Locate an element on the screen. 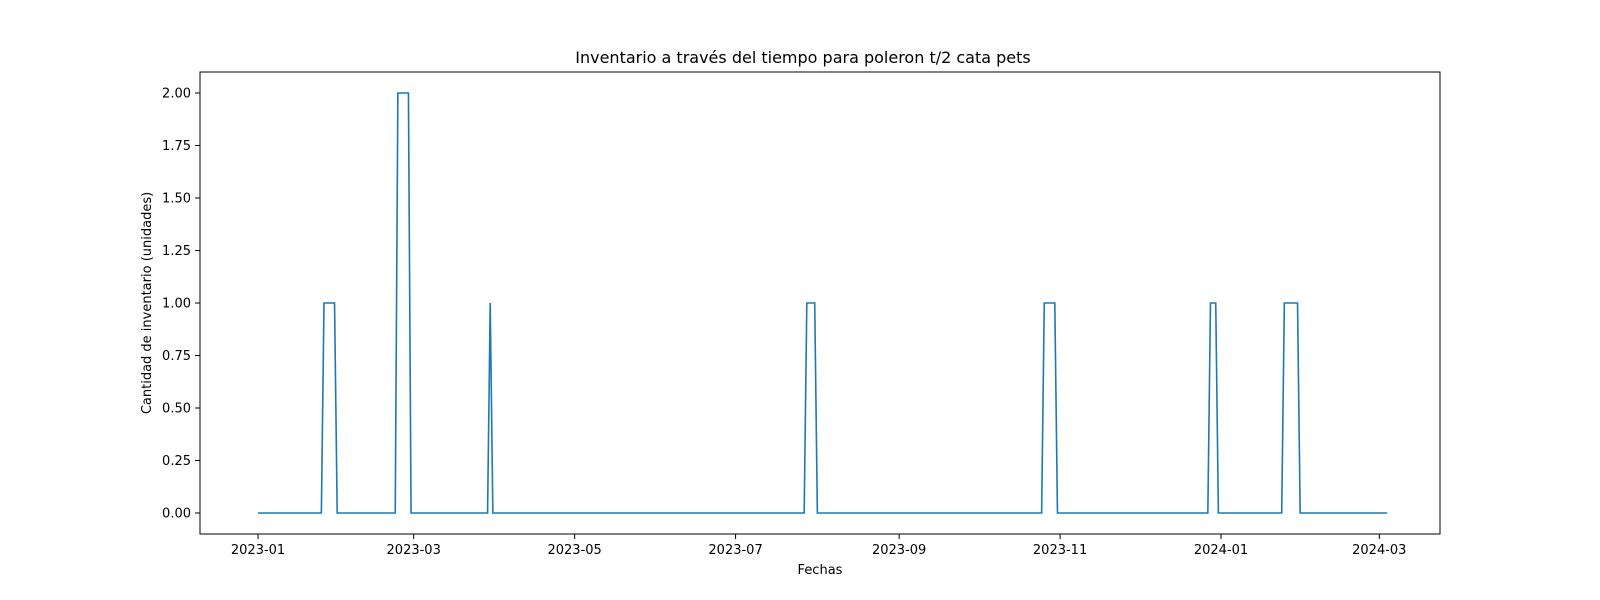  y-tick-label: 1.75 is located at coordinates (176, 146).